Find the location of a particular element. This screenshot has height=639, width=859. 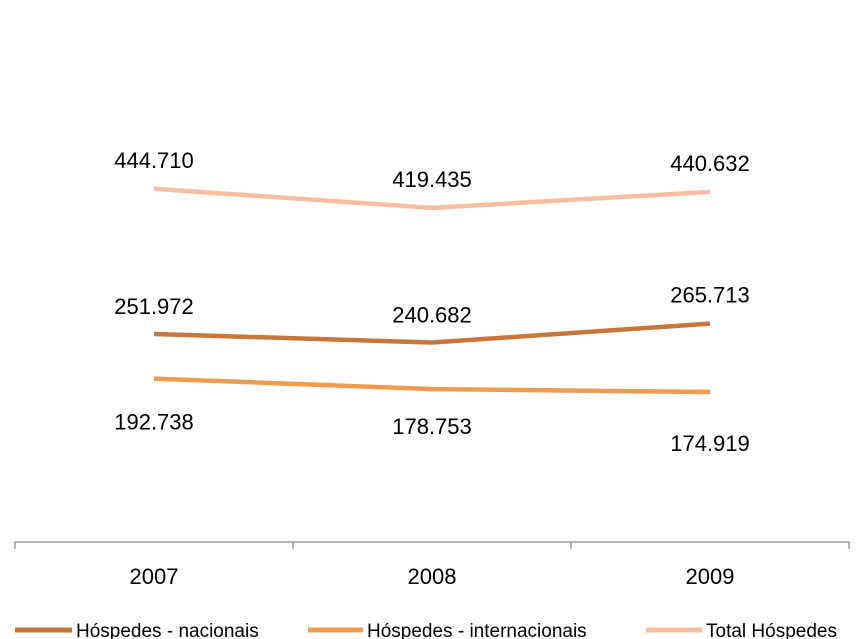

data-label-hospedes-internacionais: 178.753 is located at coordinates (432, 426).